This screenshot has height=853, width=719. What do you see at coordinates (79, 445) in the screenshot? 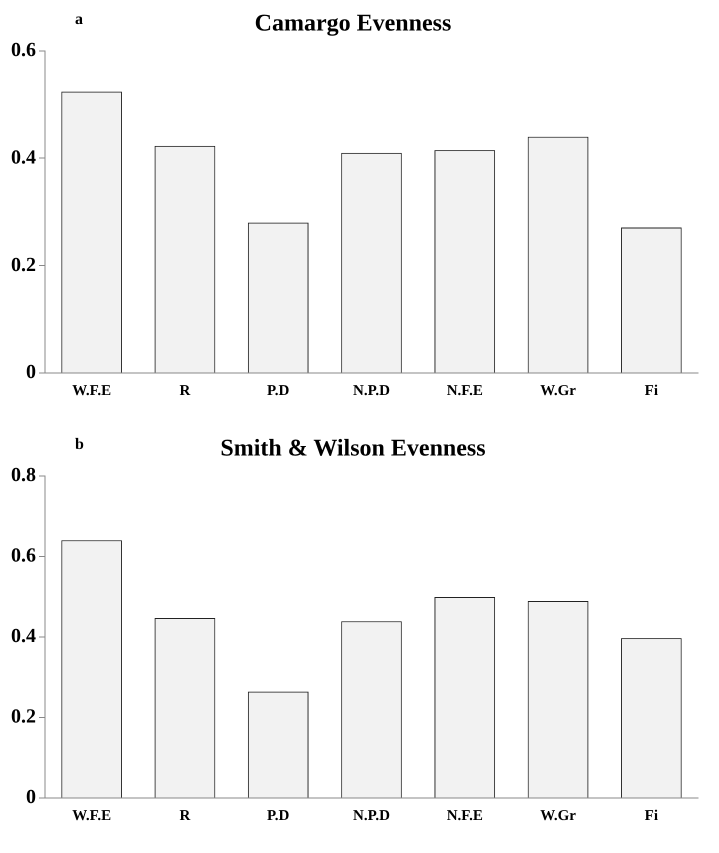
I see `text: b` at bounding box center [79, 445].